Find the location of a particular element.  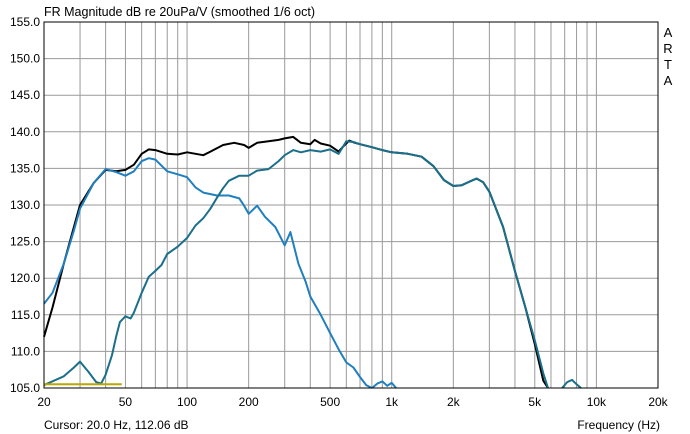

x-axis-label: Frequency (Hz) is located at coordinates (618, 425).